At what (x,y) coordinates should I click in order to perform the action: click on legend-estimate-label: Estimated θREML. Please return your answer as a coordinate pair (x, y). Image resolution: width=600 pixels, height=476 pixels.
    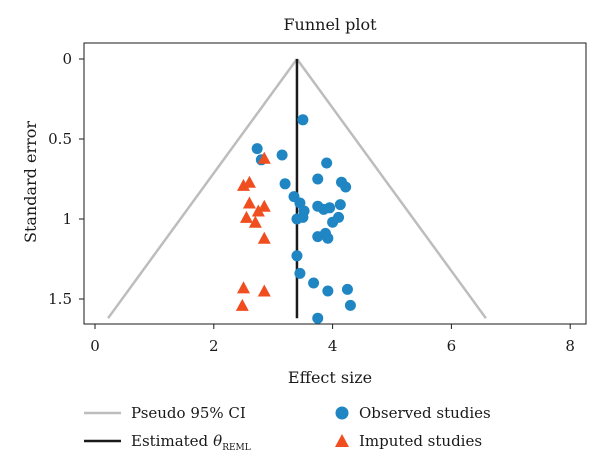
    Looking at the image, I should click on (191, 442).